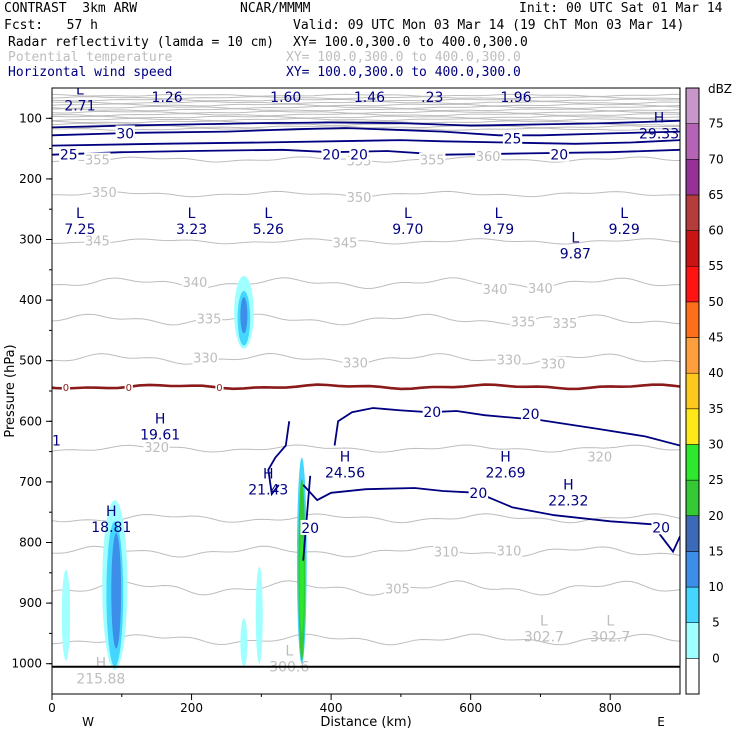 Image resolution: width=740 pixels, height=740 pixels. I want to click on y-tick-label: 600, so click(30, 421).